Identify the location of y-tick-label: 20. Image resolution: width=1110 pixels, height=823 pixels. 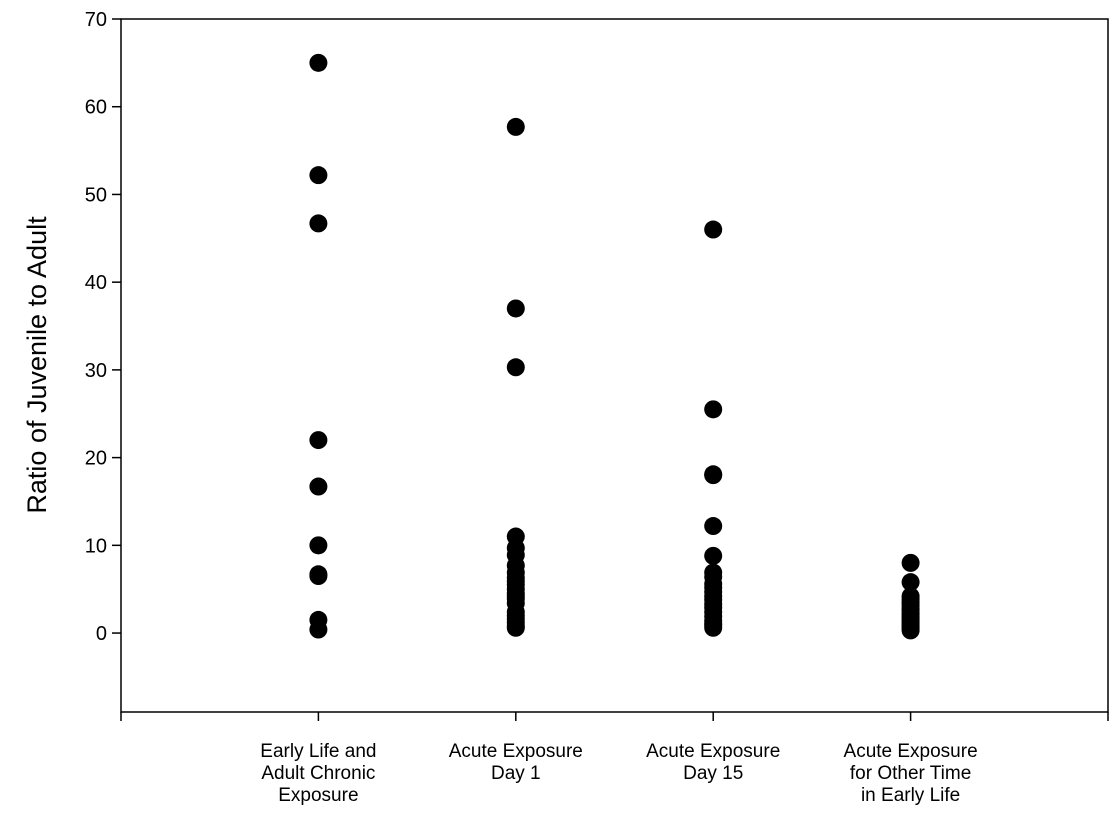
(96, 459).